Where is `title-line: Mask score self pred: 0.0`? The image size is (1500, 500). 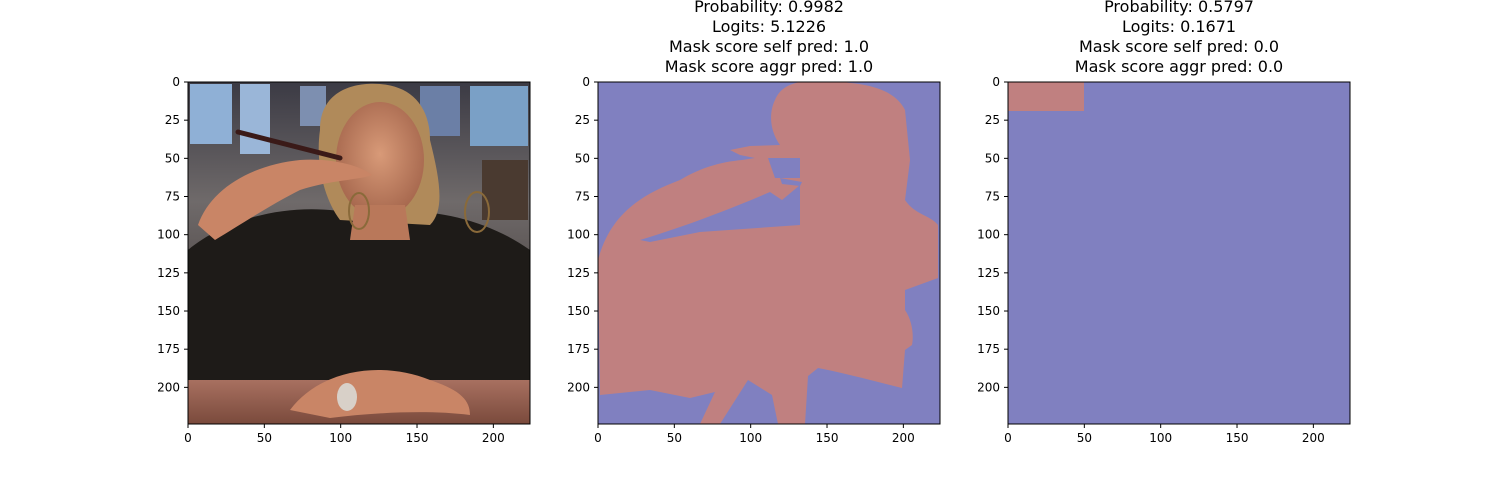
title-line: Mask score self pred: 0.0 is located at coordinates (1179, 46).